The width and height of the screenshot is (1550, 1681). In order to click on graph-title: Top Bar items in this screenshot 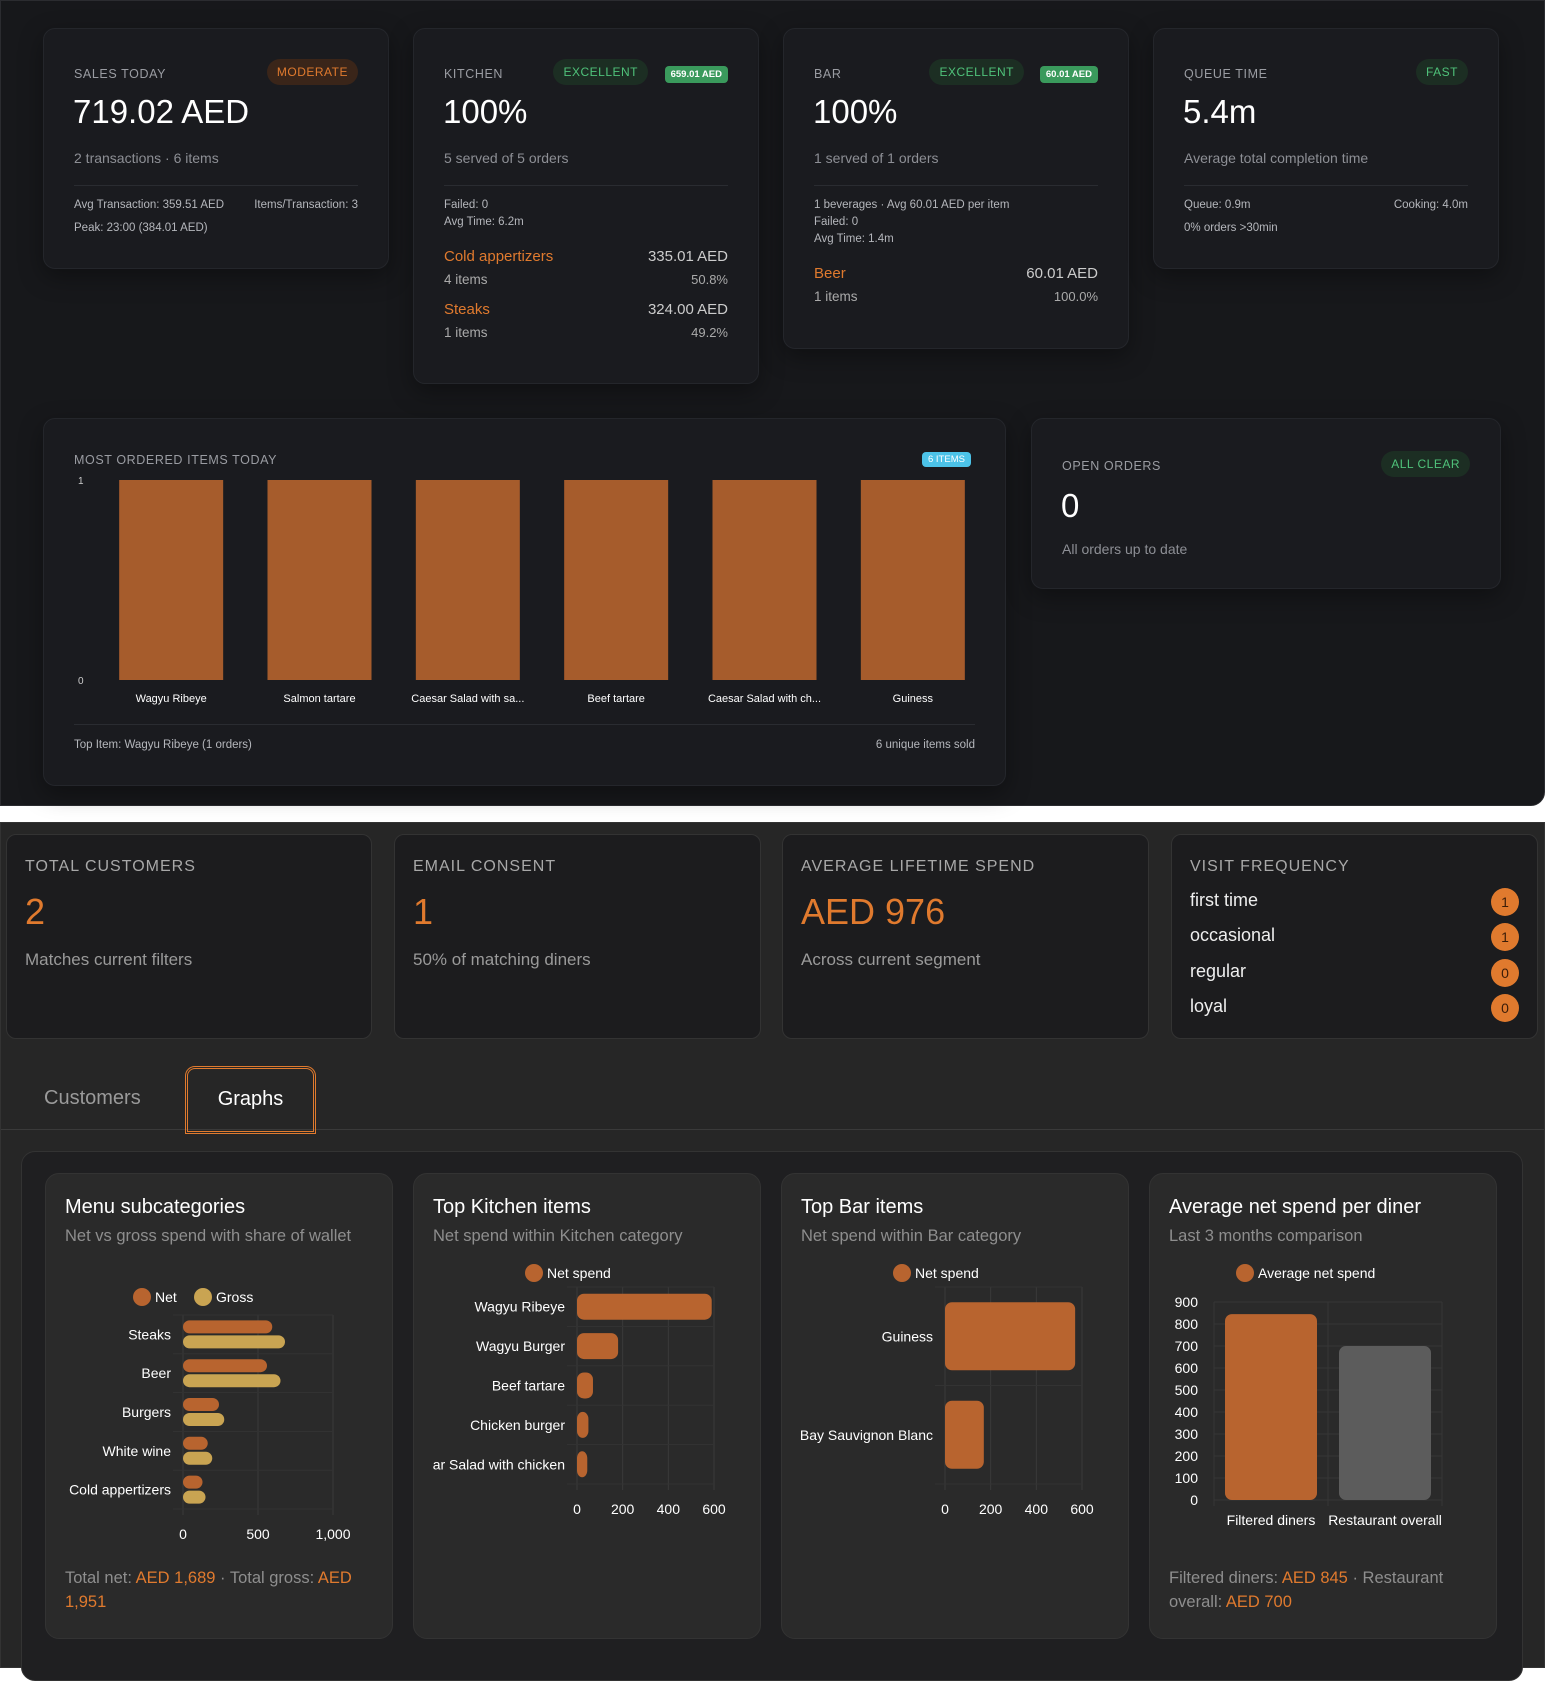, I will do `click(862, 1207)`.